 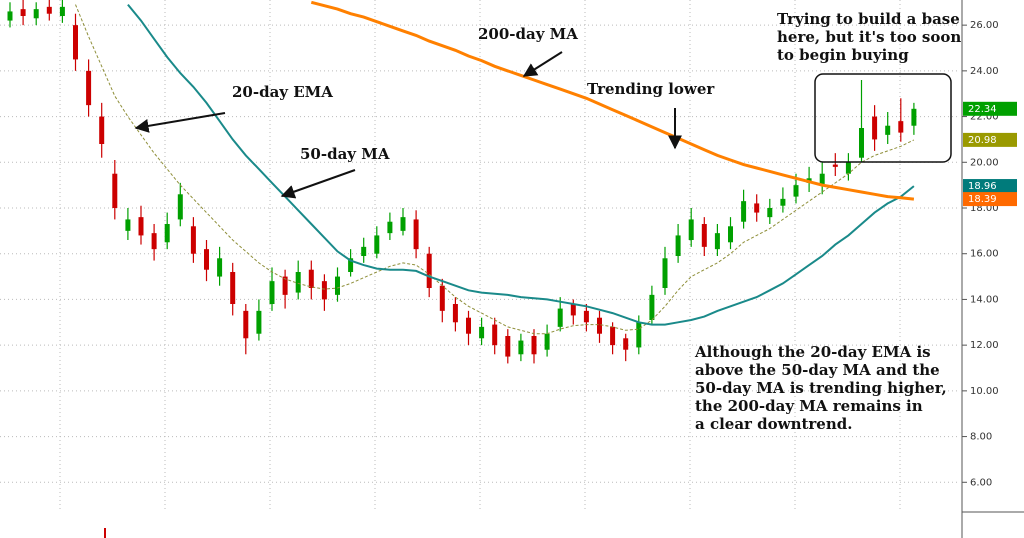 I want to click on y-tick-label: 22.00, so click(x=984, y=117).